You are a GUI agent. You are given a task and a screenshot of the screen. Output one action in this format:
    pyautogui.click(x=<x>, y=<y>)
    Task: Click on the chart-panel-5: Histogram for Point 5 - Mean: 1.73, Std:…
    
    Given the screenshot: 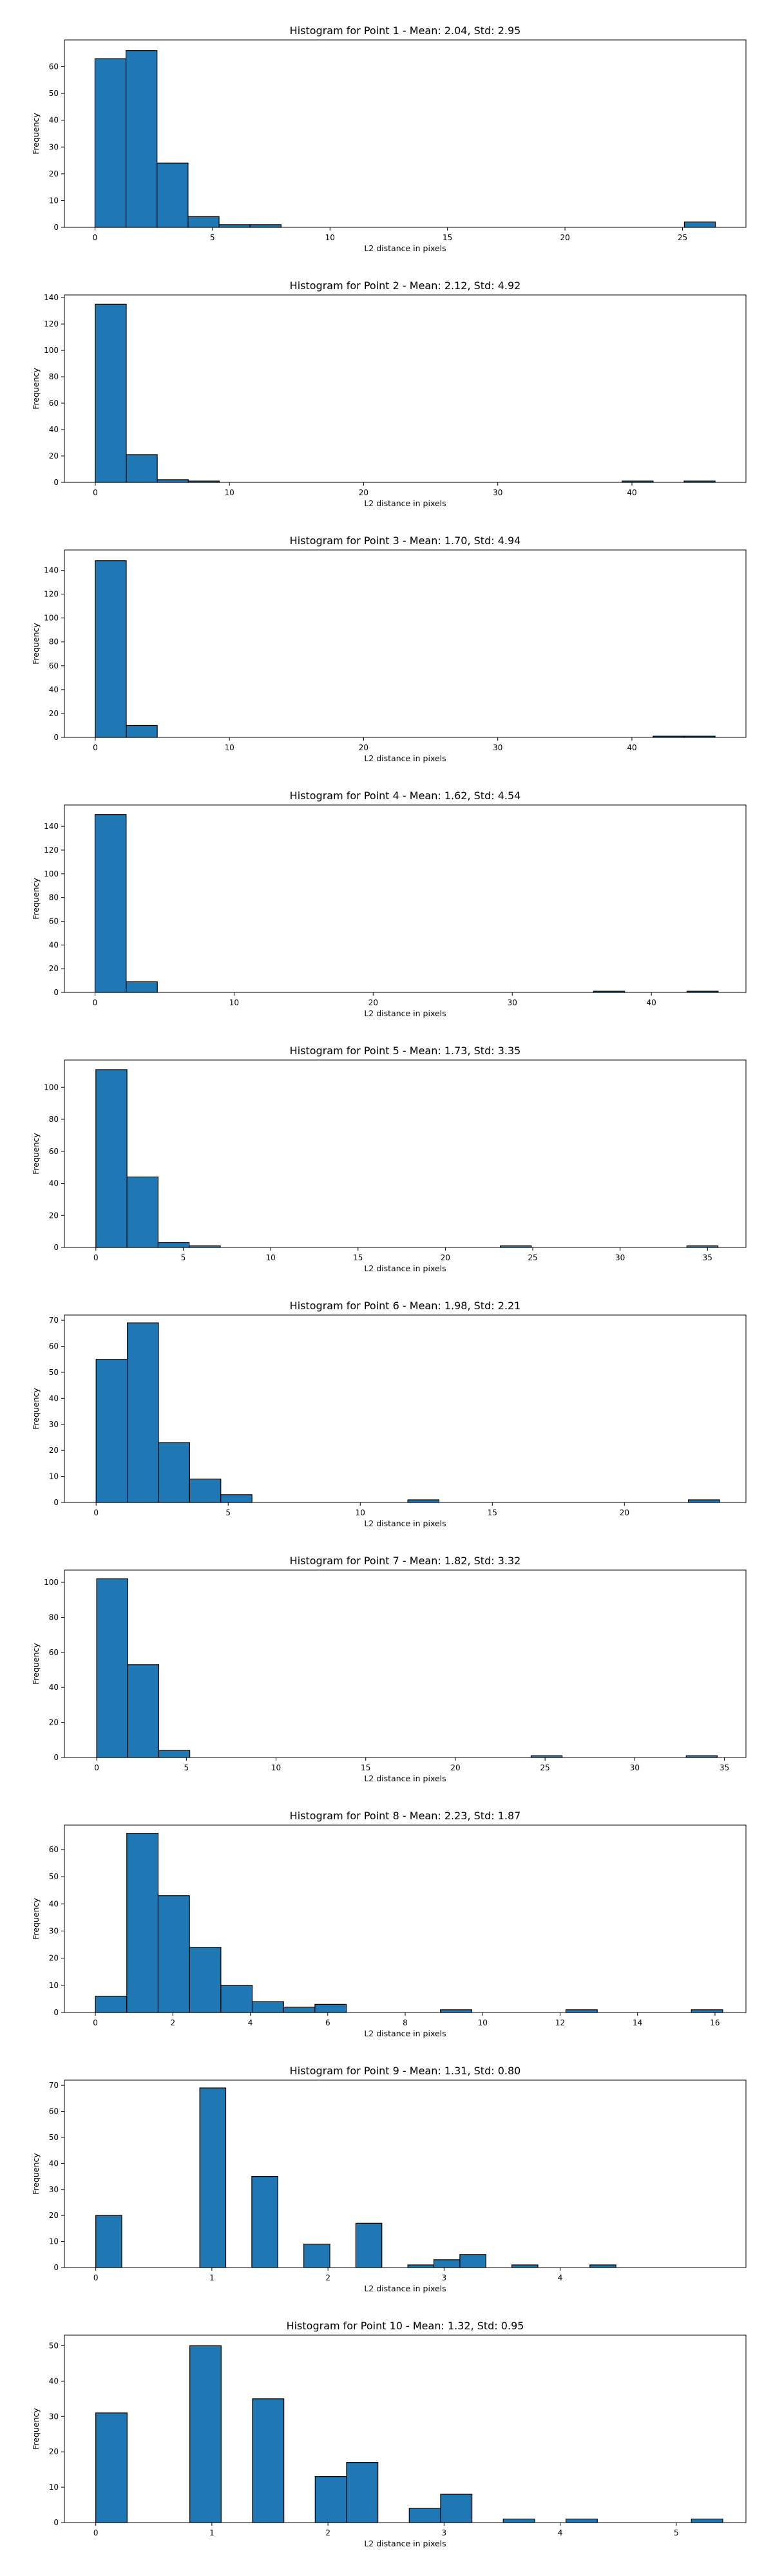 What is the action you would take?
    pyautogui.click(x=389, y=1159)
    